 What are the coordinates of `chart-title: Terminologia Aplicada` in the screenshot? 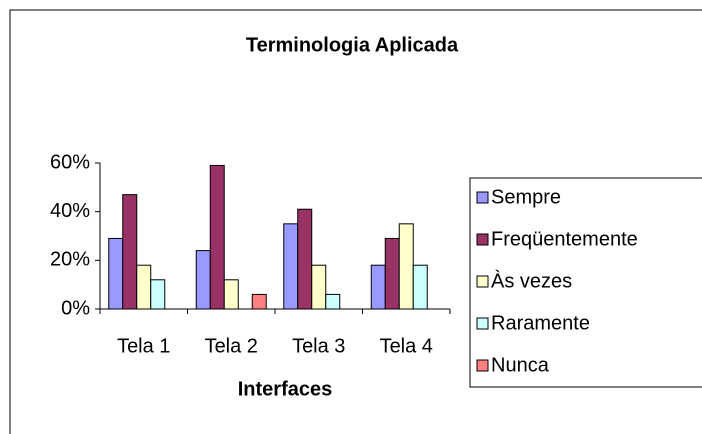 It's located at (352, 45).